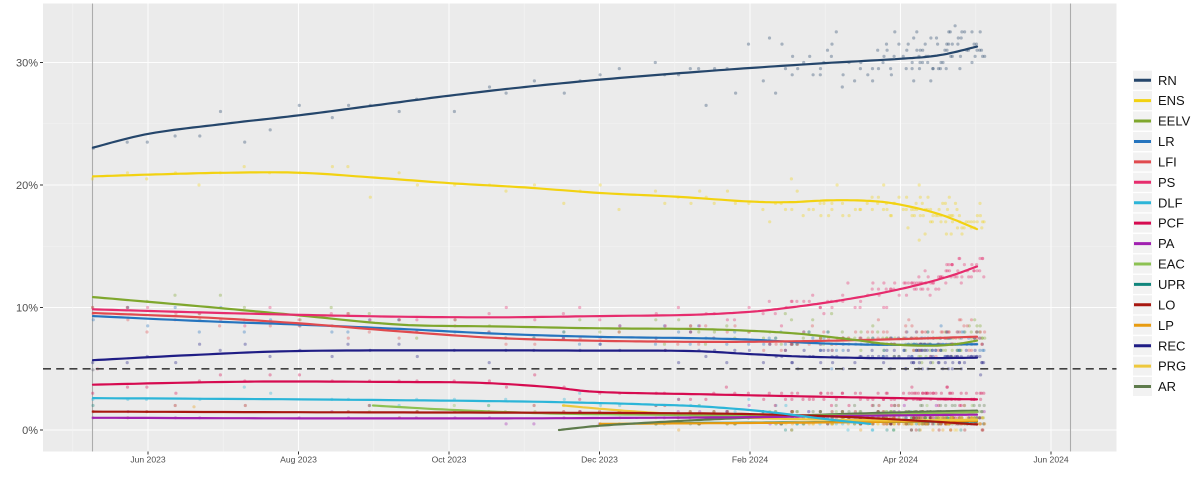 The image size is (1200, 485). Describe the element at coordinates (27, 186) in the screenshot. I see `svg-text: 20%` at that location.